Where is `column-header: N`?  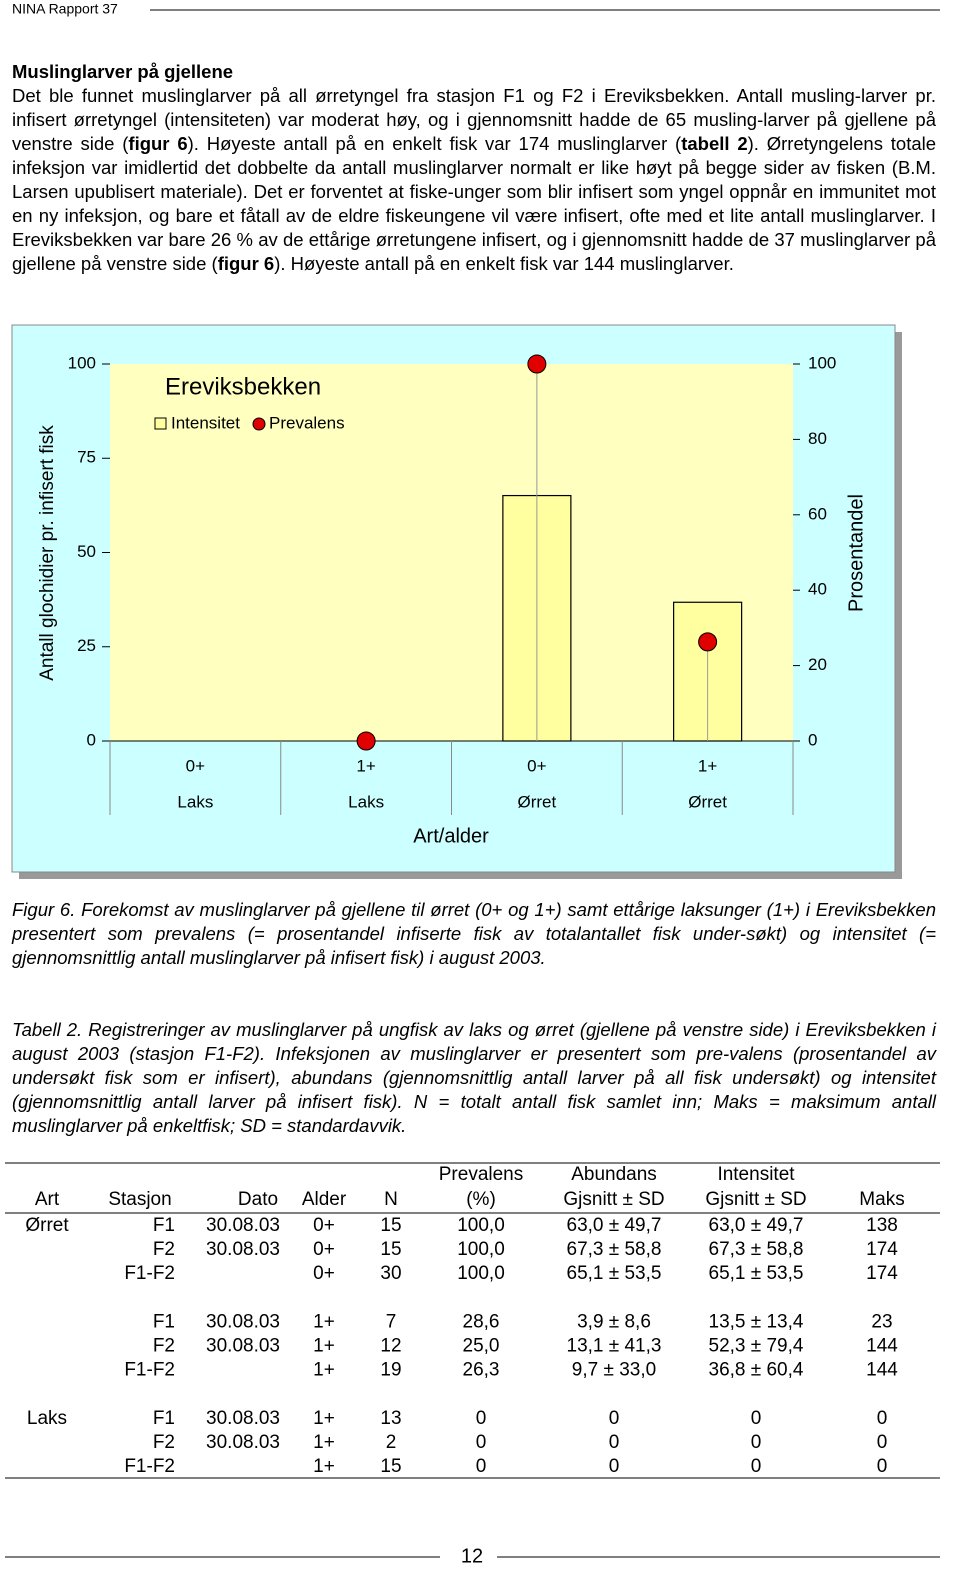 column-header: N is located at coordinates (391, 1199).